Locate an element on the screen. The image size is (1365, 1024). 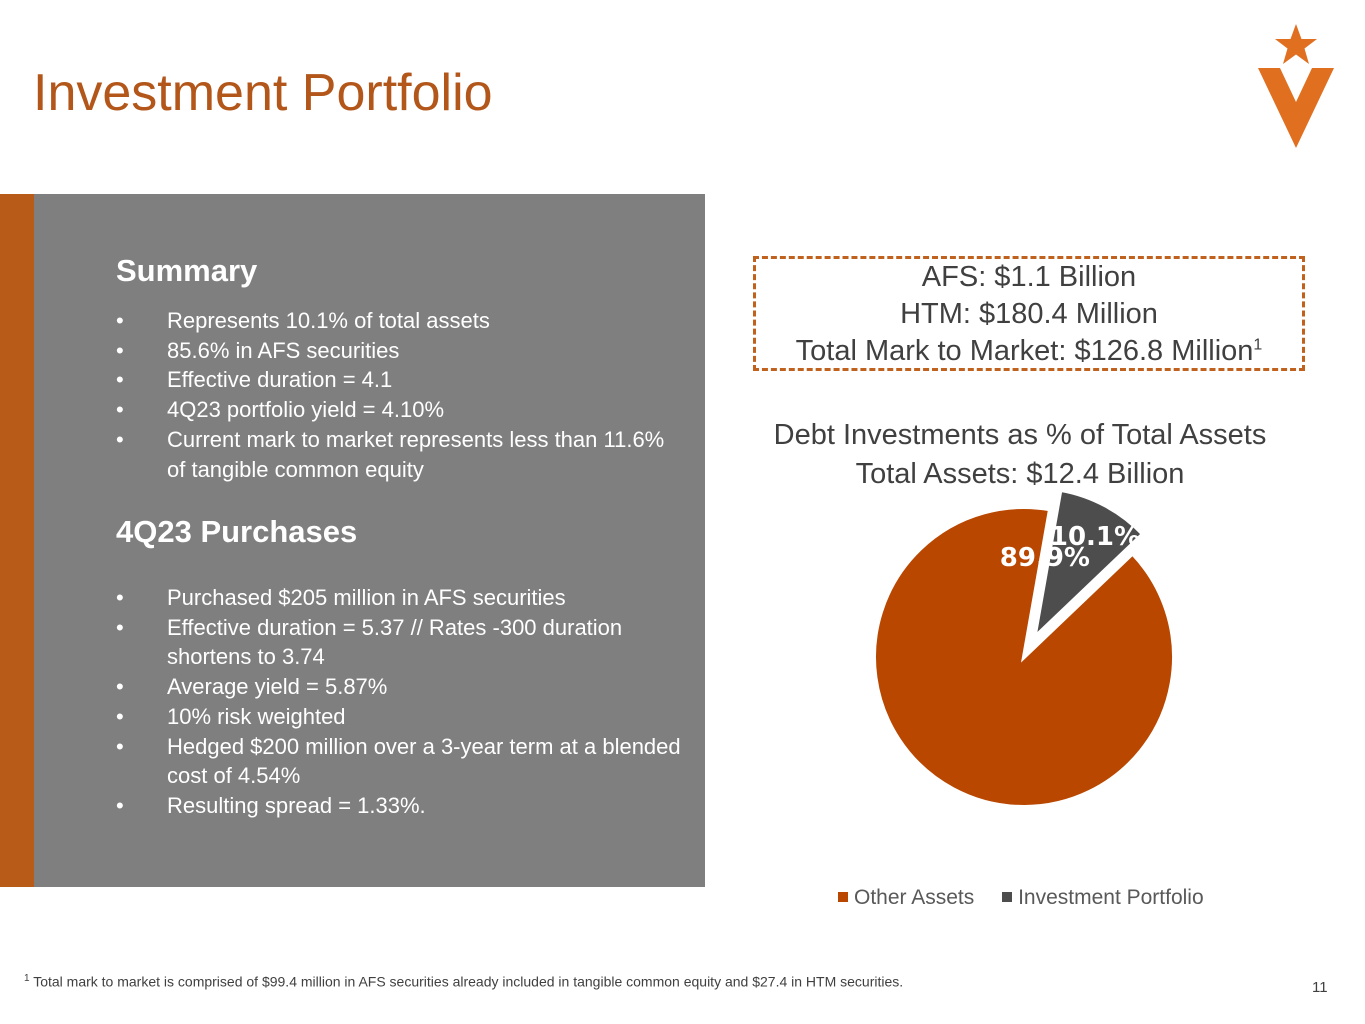
pie-data-label: 89.9% is located at coordinates (1045, 558).